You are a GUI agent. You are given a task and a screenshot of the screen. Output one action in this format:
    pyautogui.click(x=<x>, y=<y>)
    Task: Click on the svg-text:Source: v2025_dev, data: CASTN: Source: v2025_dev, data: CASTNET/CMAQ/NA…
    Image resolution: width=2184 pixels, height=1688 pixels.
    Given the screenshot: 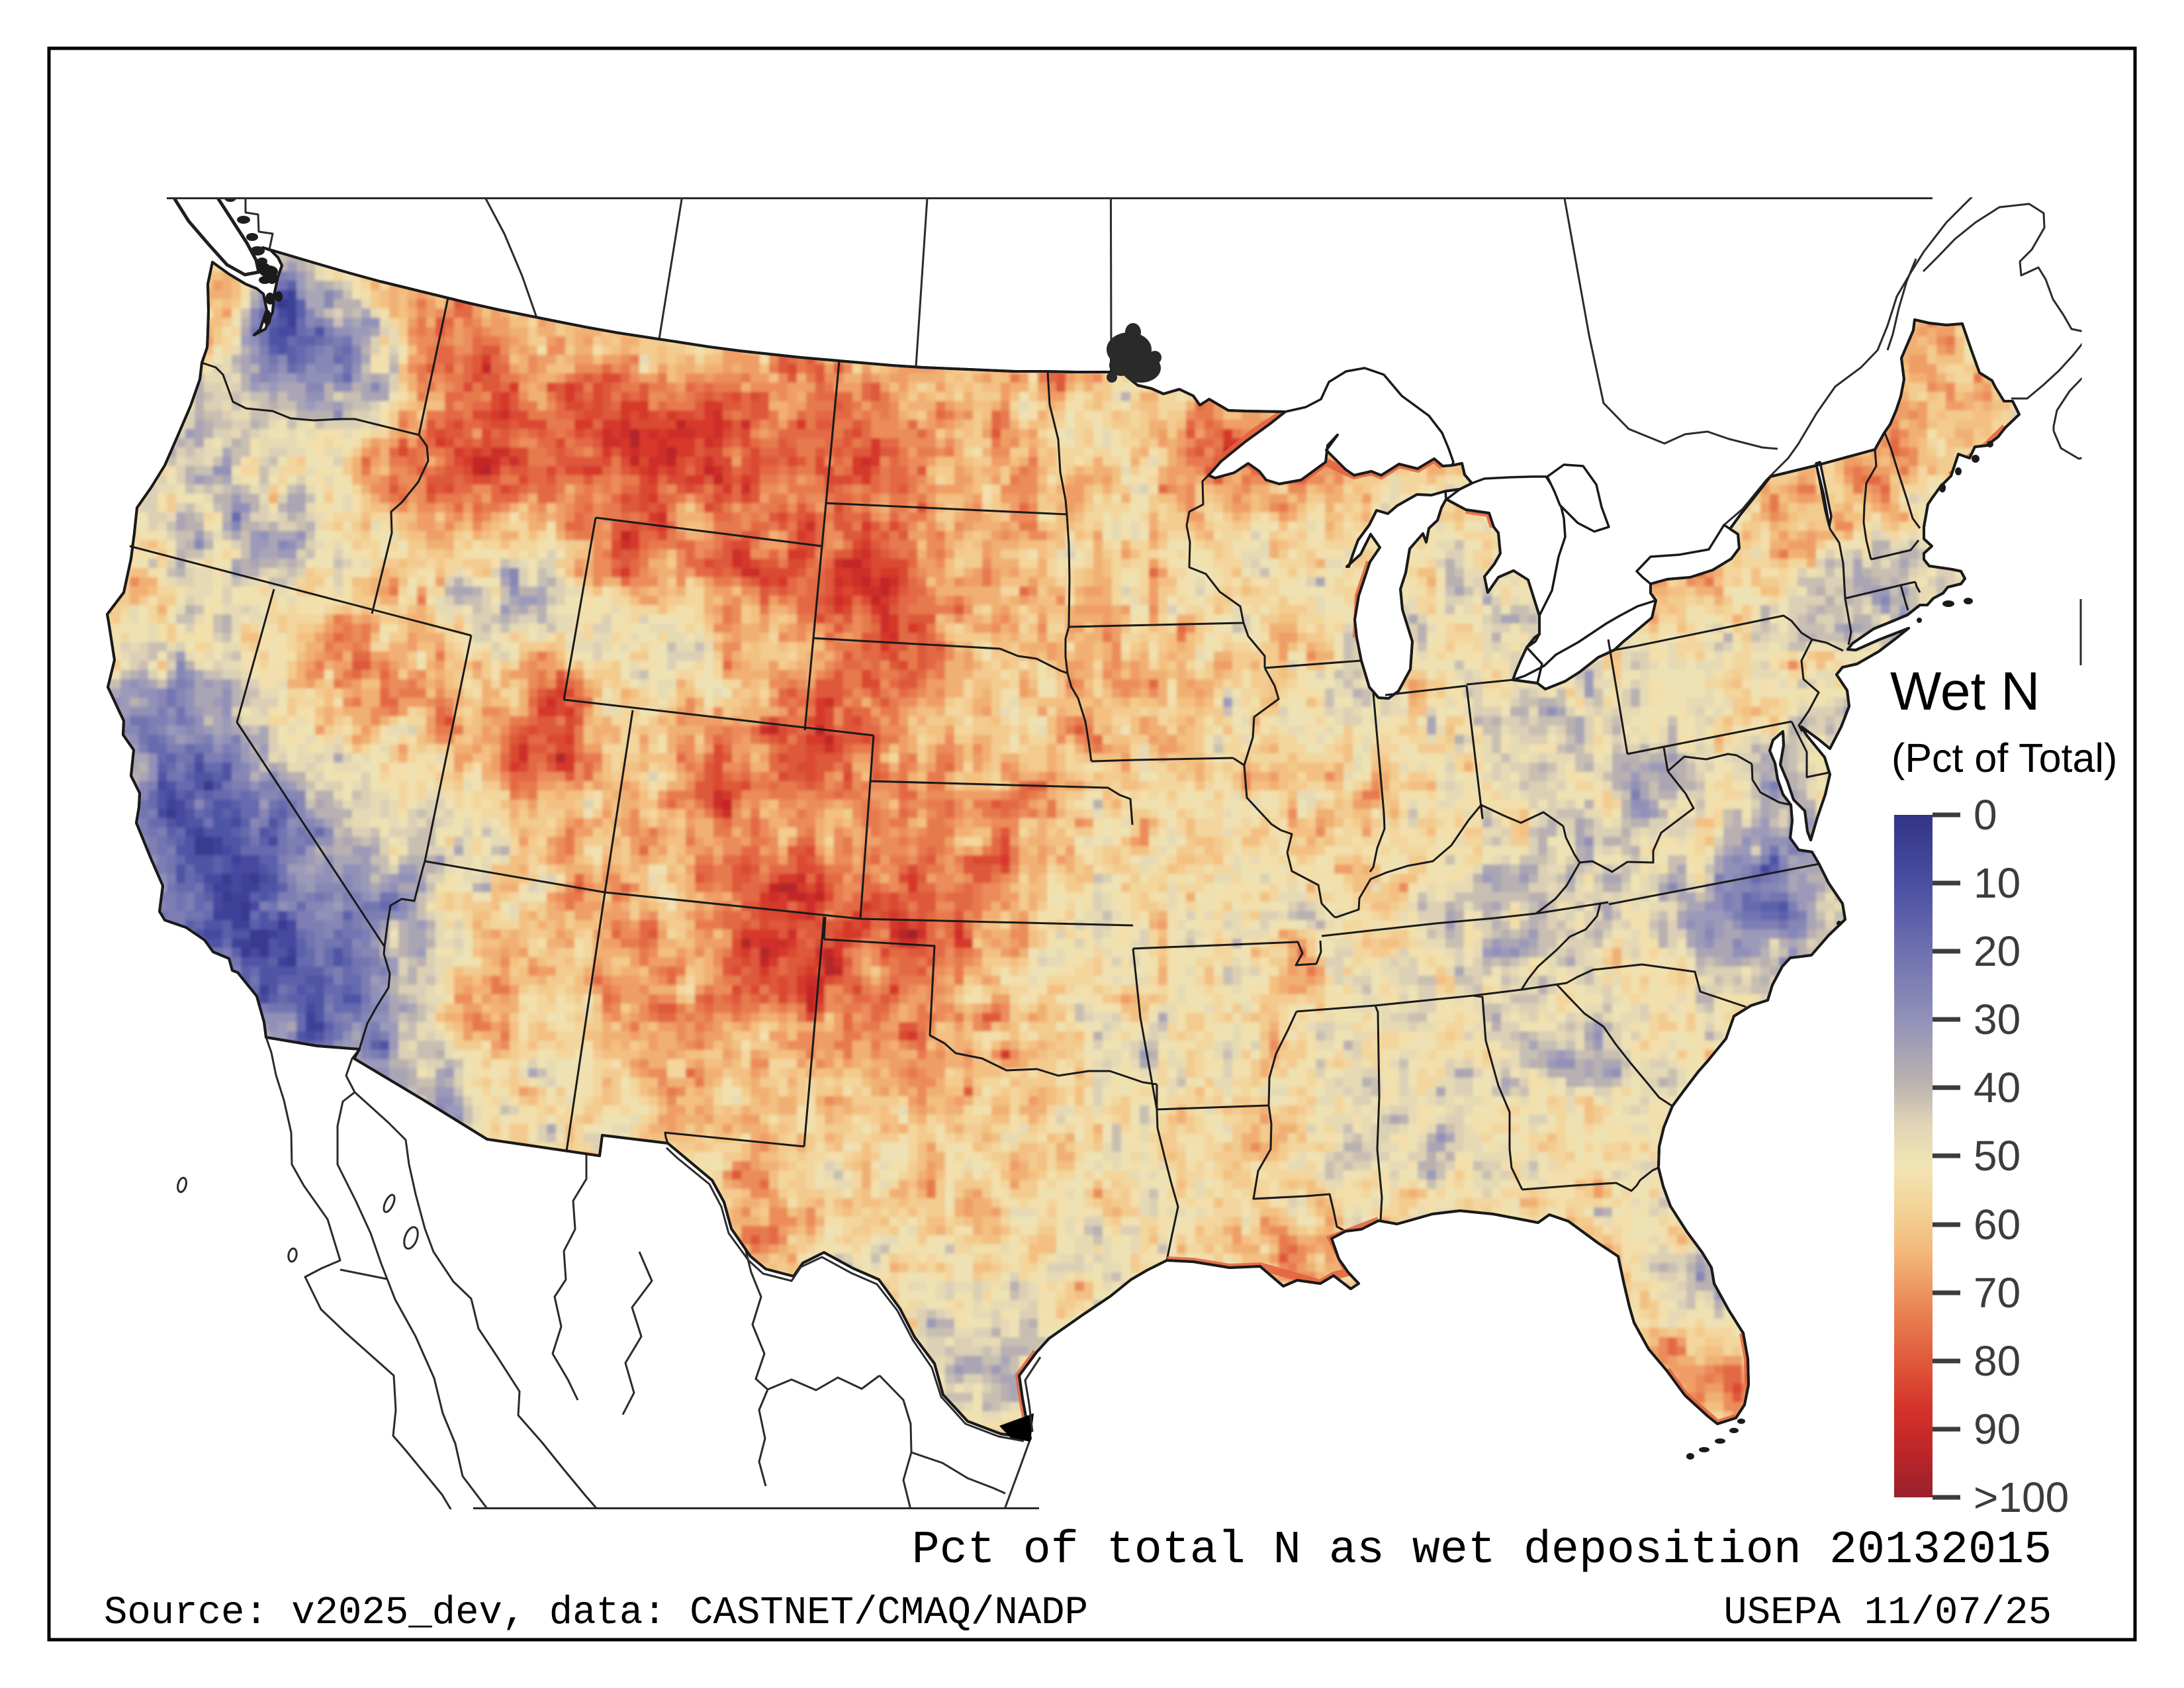 What is the action you would take?
    pyautogui.click(x=596, y=1613)
    